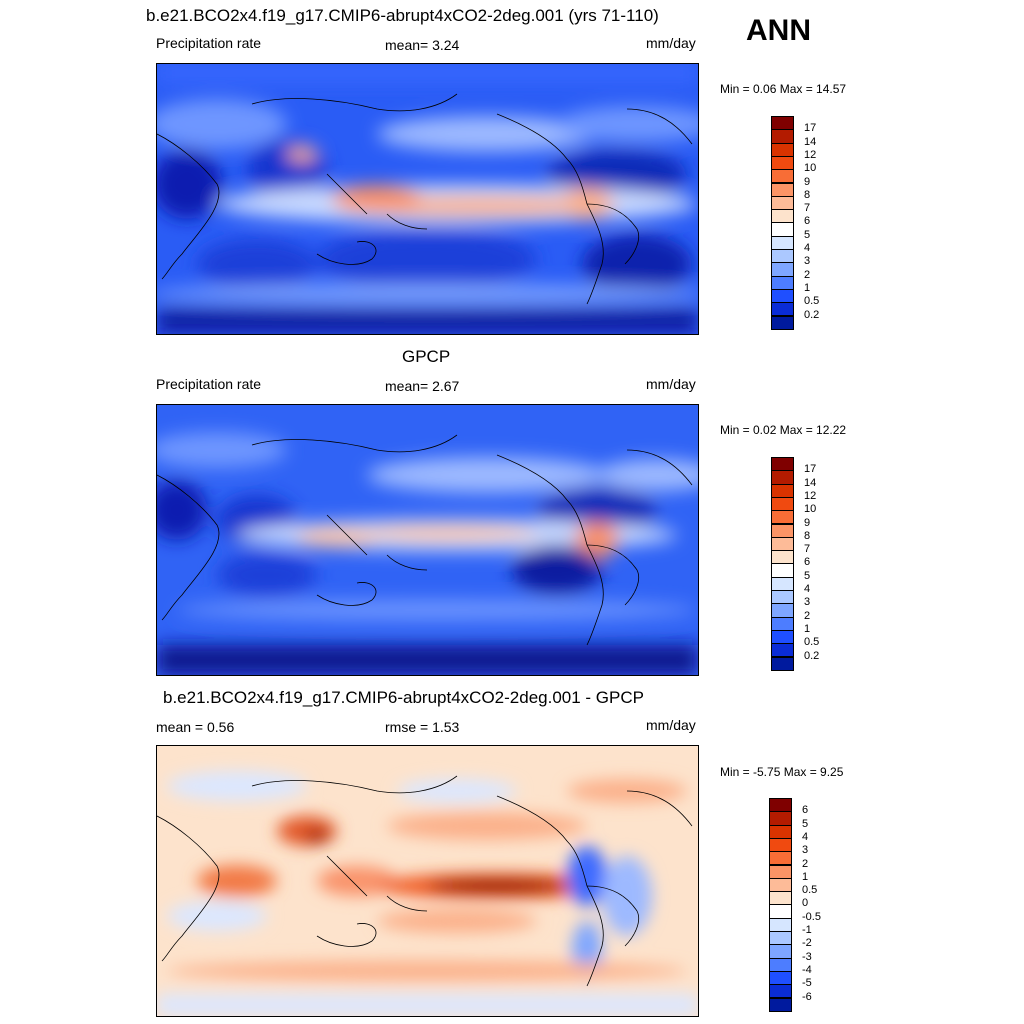 This screenshot has width=1024, height=1024. What do you see at coordinates (671, 384) in the screenshot?
I see `obs-units-label: mm/day` at bounding box center [671, 384].